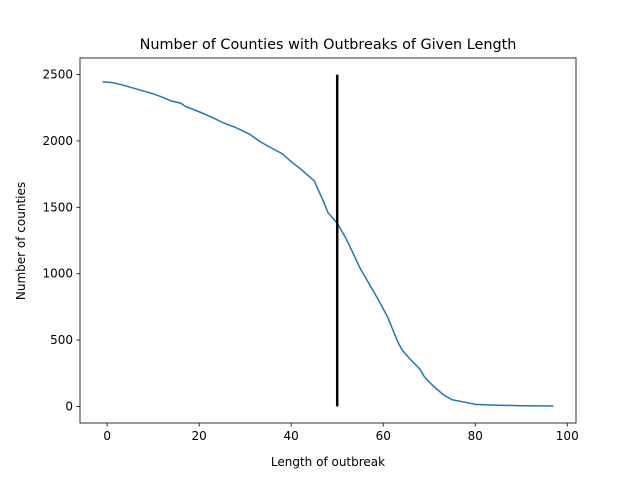  What do you see at coordinates (69, 406) in the screenshot?
I see `y-tick-label: 0` at bounding box center [69, 406].